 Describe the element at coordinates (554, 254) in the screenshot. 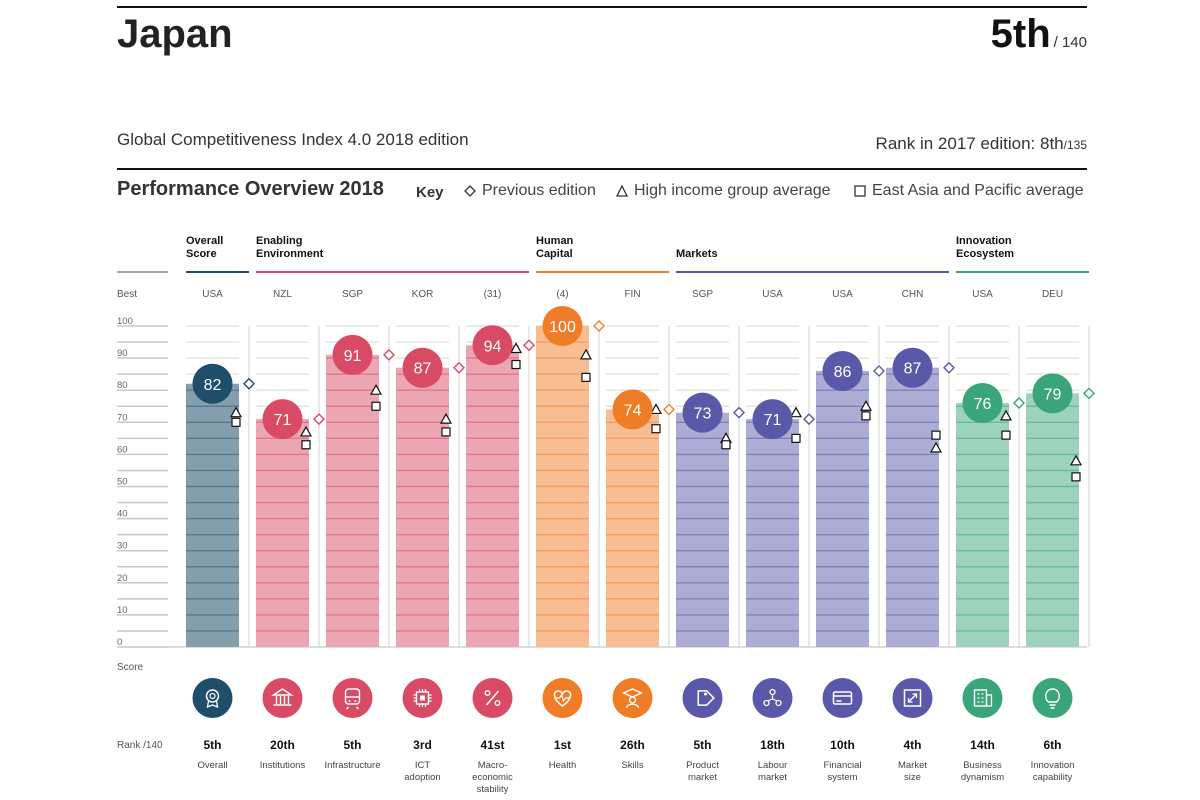

I see `group-line: Capital` at that location.